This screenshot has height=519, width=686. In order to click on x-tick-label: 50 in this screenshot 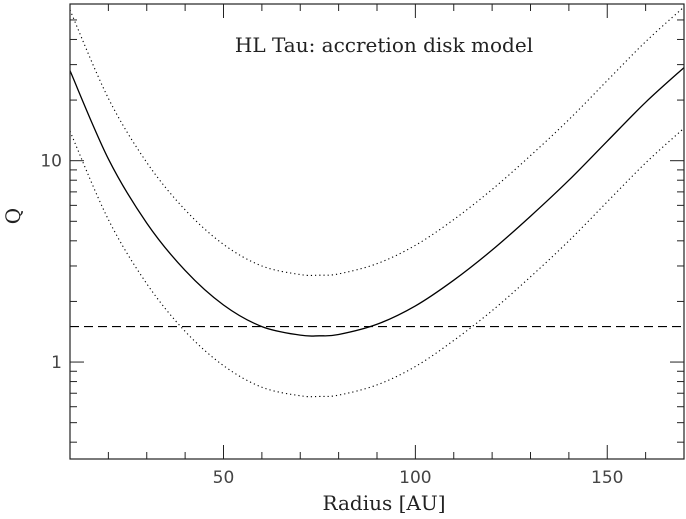, I will do `click(224, 478)`.